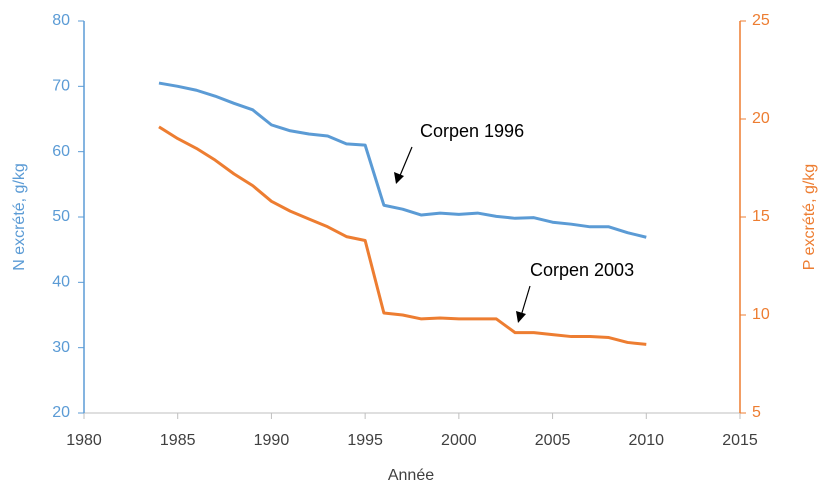 The width and height of the screenshot is (822, 486). Describe the element at coordinates (61, 86) in the screenshot. I see `y-tick-label: 70` at that location.